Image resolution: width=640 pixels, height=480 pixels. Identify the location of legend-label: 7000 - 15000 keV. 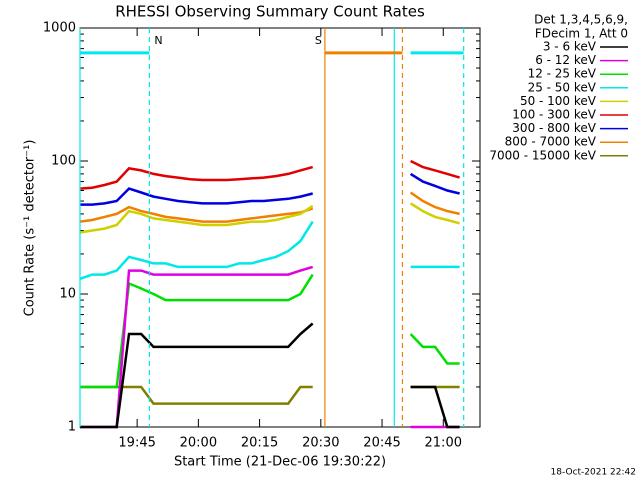
(542, 155).